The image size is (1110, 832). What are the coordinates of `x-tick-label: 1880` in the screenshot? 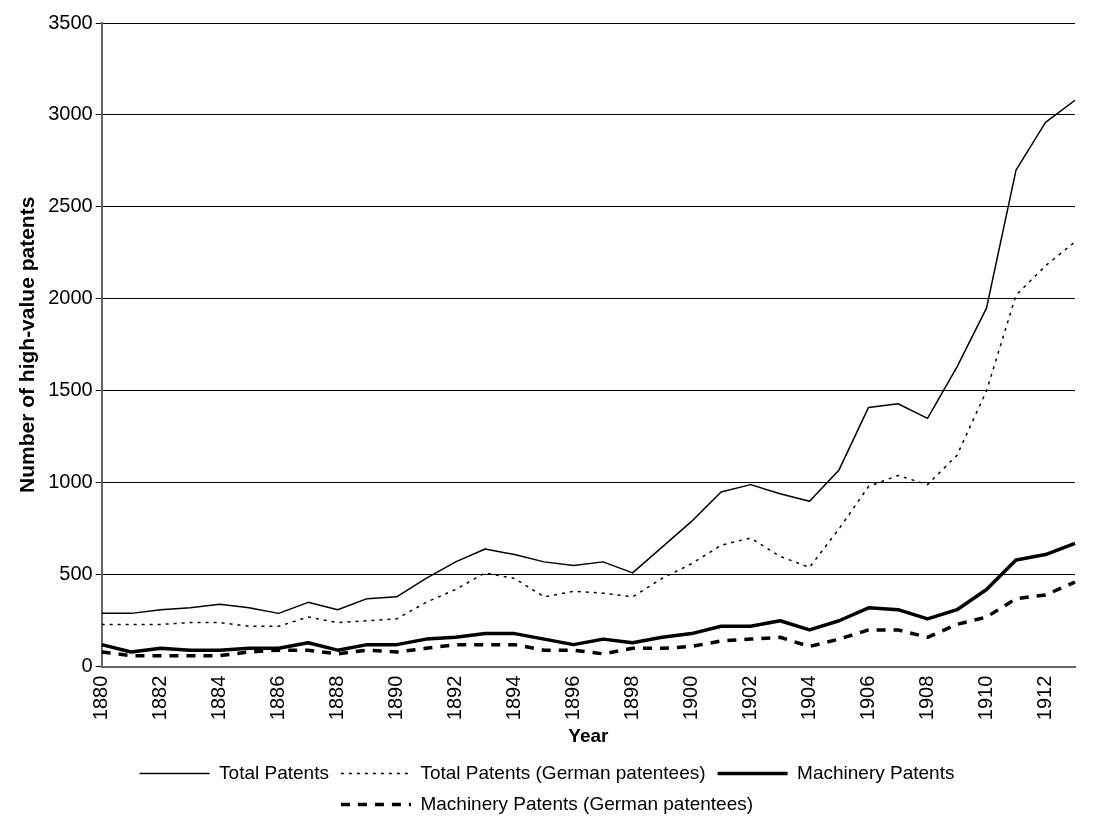 It's located at (100, 698).